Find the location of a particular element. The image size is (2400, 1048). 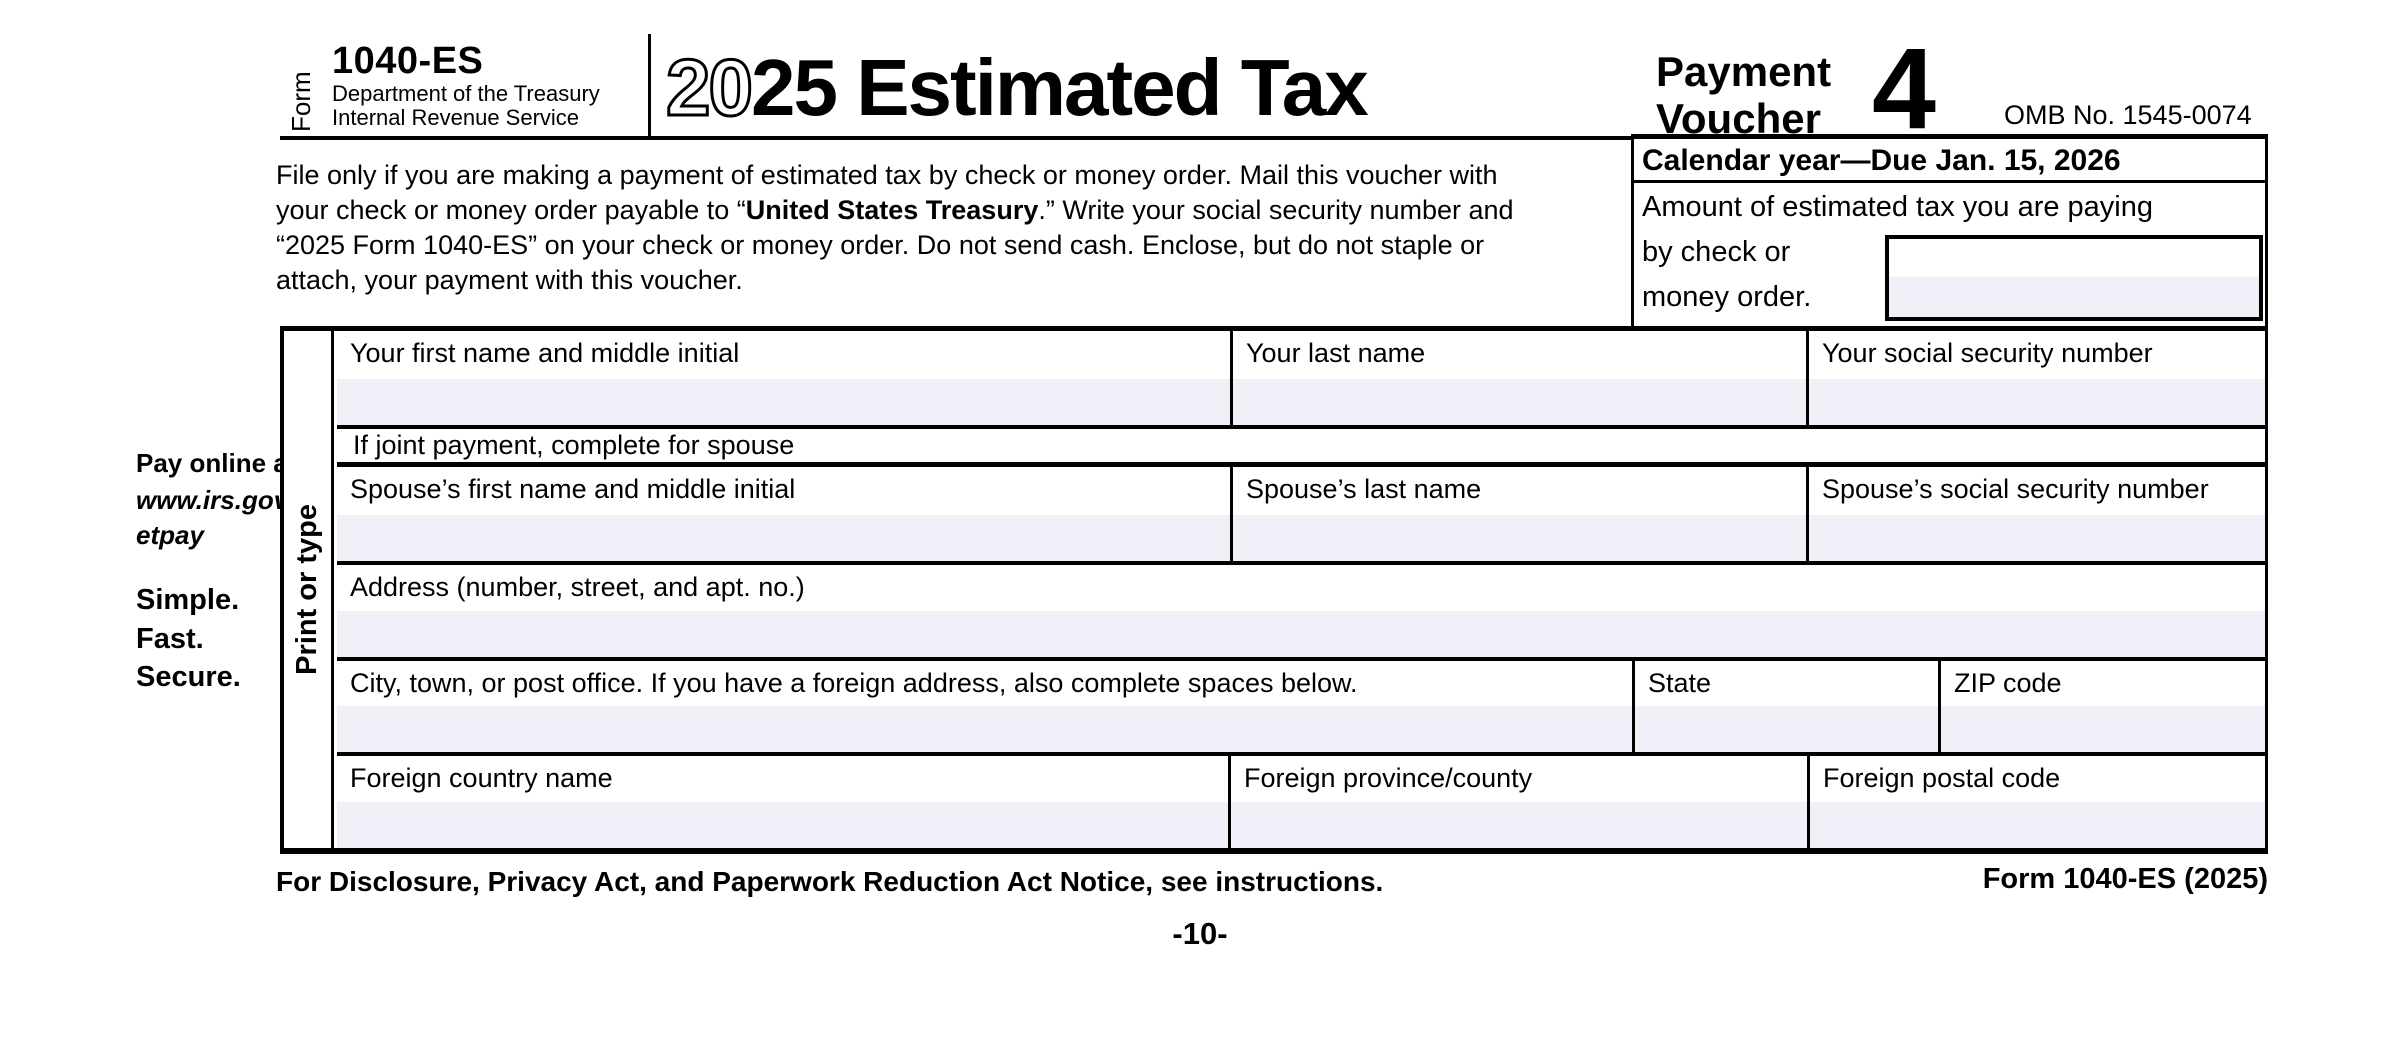

foreign-country-cell: Foreign country name is located at coordinates (782, 802).